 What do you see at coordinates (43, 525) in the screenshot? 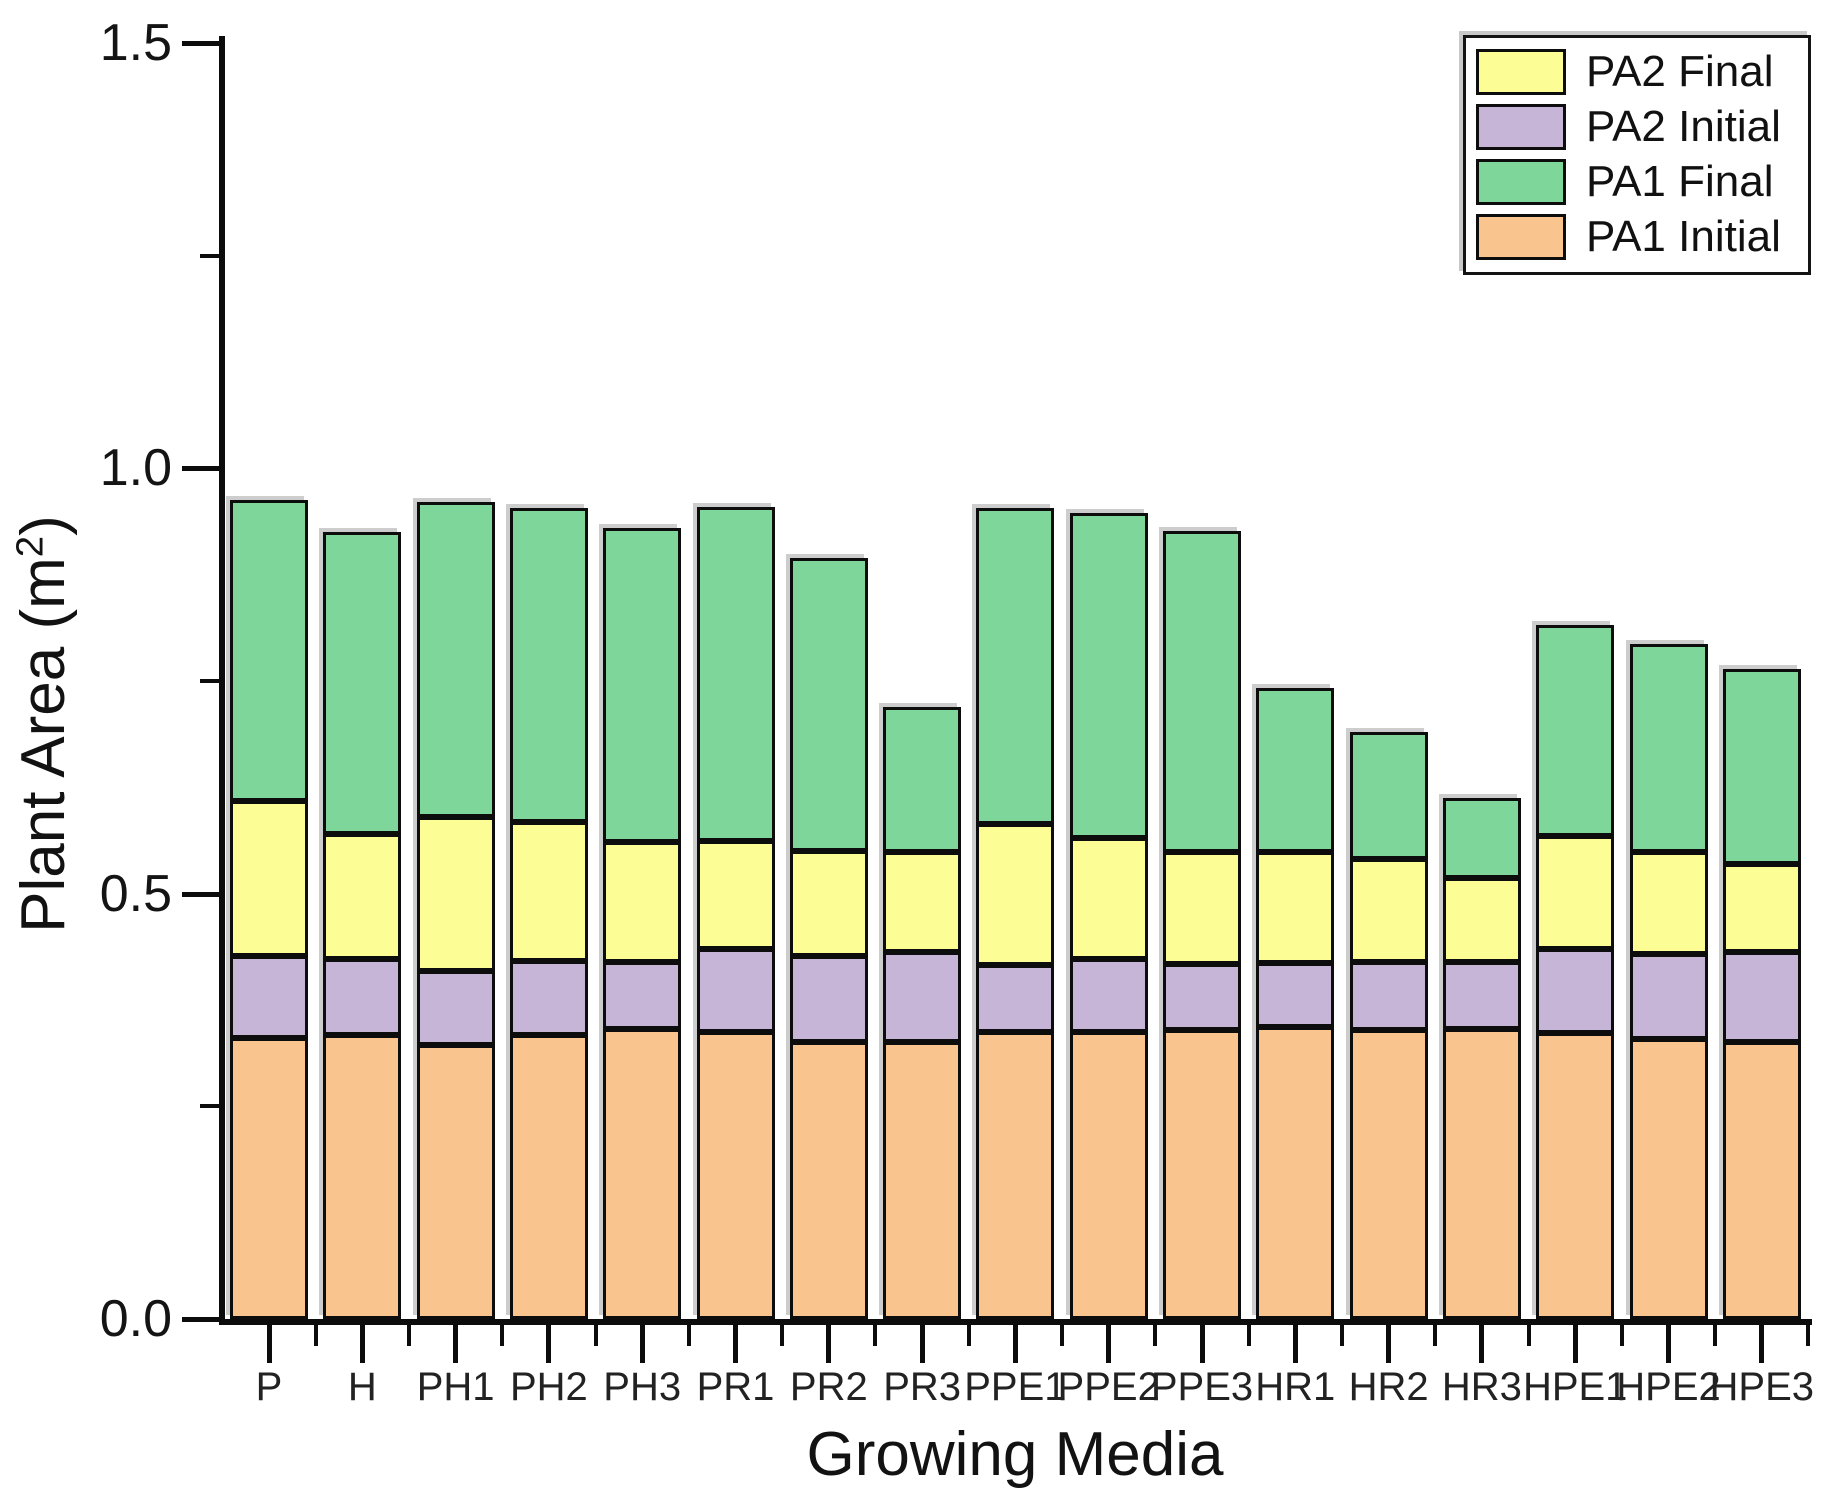
I see `y-axis-title-close: )` at bounding box center [43, 525].